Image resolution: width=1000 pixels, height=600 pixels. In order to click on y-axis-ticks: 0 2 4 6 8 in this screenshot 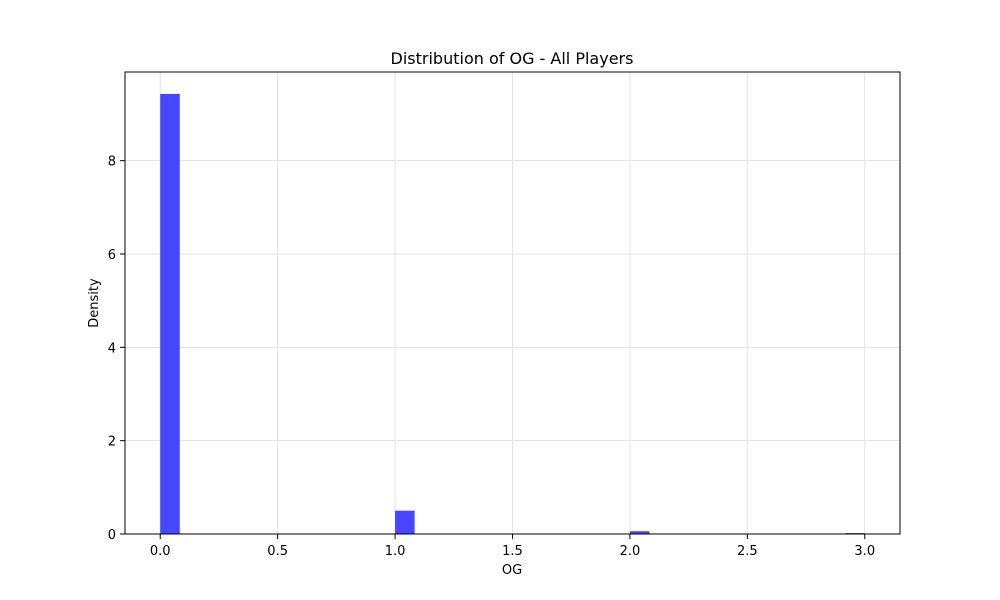, I will do `click(116, 349)`.